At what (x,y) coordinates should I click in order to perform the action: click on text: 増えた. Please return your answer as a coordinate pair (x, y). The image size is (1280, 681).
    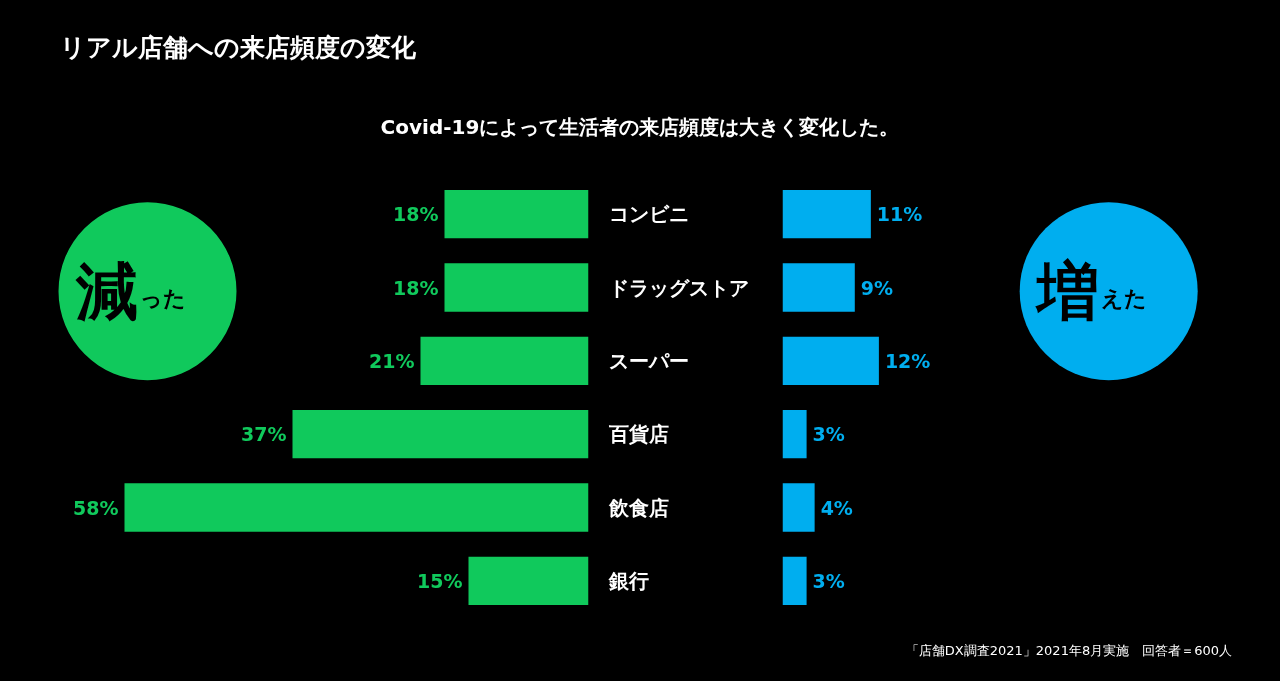
    Looking at the image, I should click on (1091, 291).